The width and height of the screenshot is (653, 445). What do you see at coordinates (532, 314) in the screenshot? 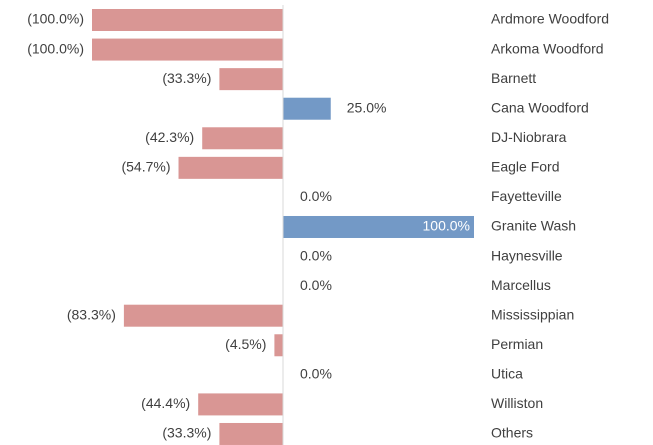
I see `category-label: Mississippian` at bounding box center [532, 314].